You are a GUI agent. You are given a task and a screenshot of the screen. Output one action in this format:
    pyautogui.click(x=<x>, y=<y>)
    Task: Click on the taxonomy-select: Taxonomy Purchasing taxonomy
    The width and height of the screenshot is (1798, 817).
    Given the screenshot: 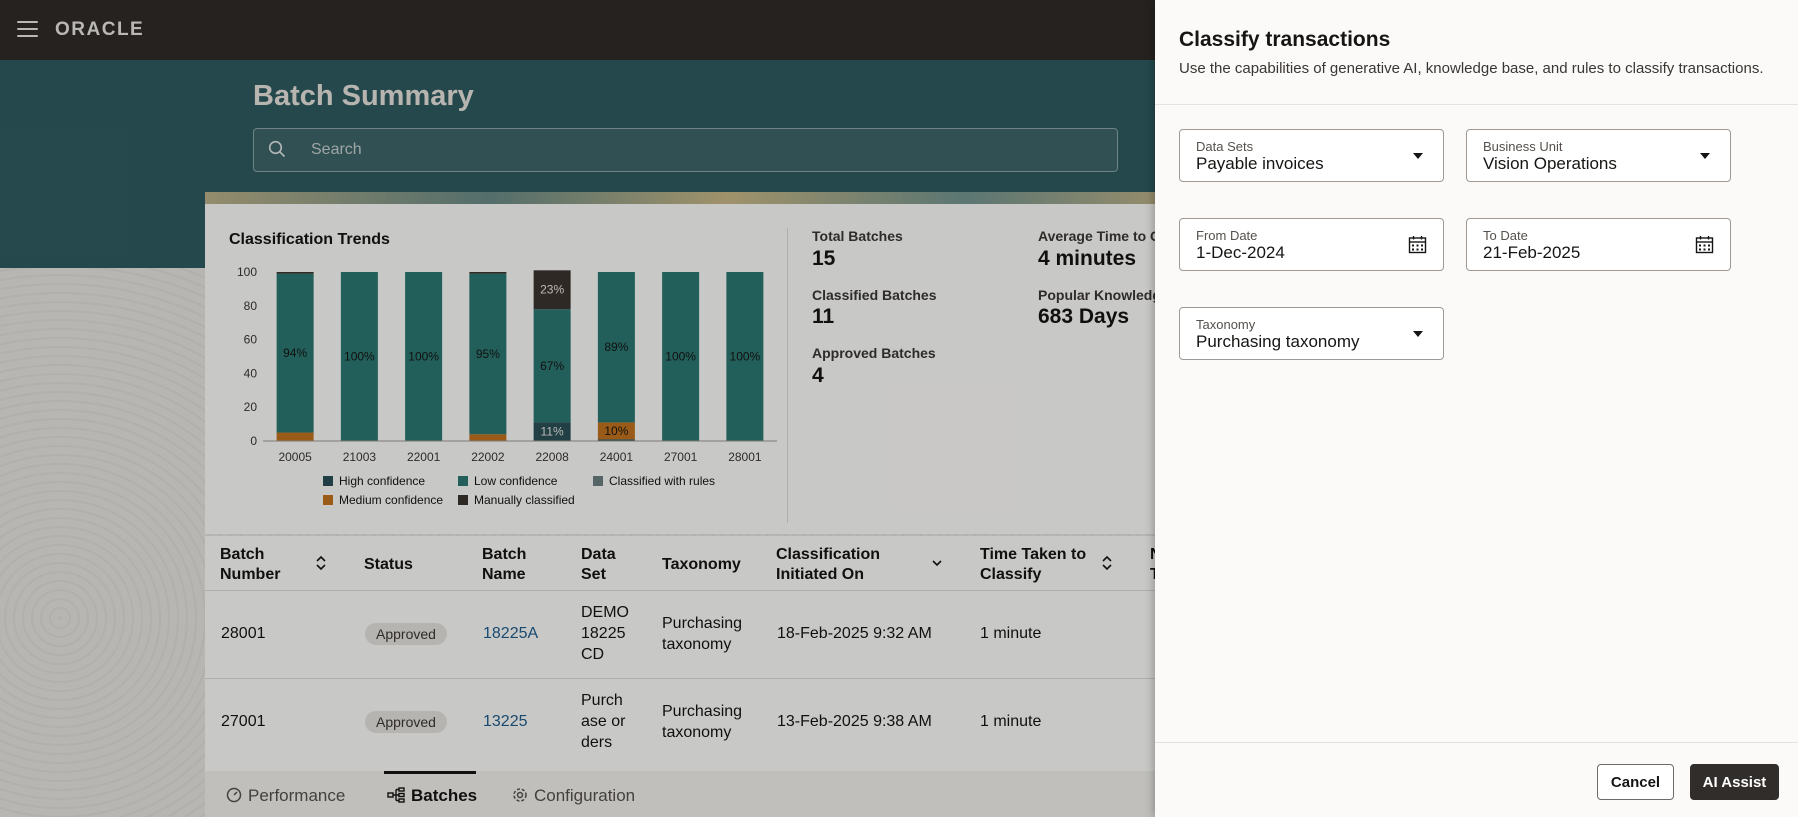 What is the action you would take?
    pyautogui.click(x=1311, y=333)
    